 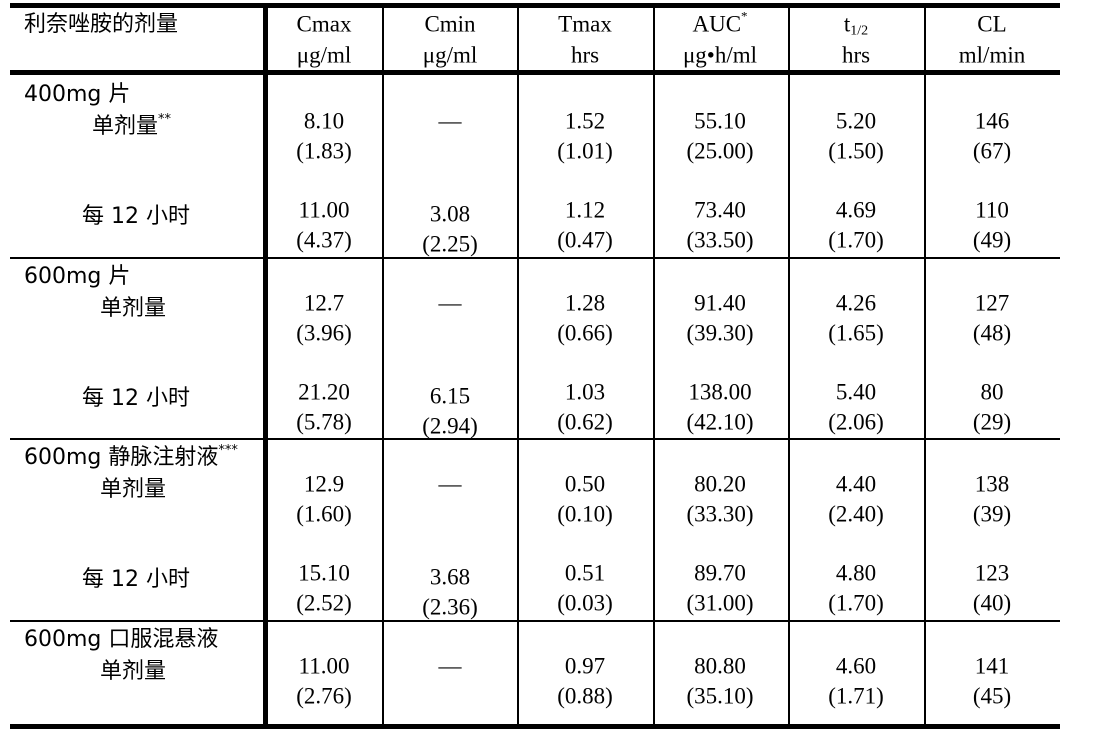 What do you see at coordinates (324, 696) in the screenshot?
I see `cell-sd-text: (2.76)` at bounding box center [324, 696].